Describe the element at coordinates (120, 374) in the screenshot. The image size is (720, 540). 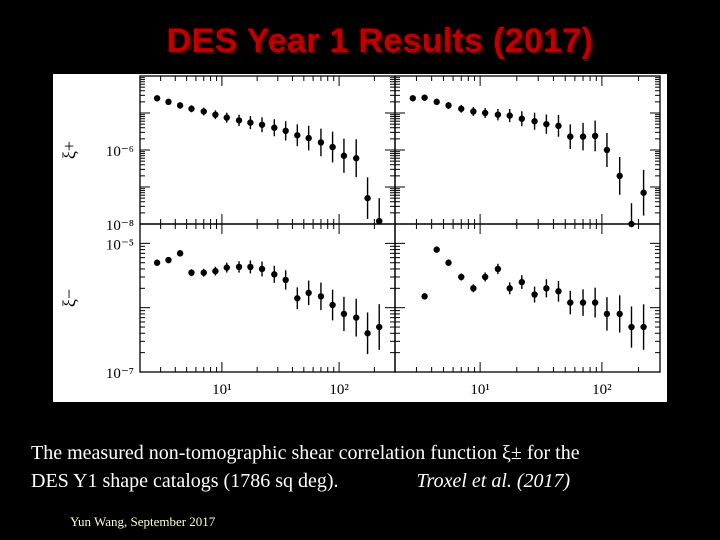
I see `y-tick-label: 10⁻⁷` at that location.